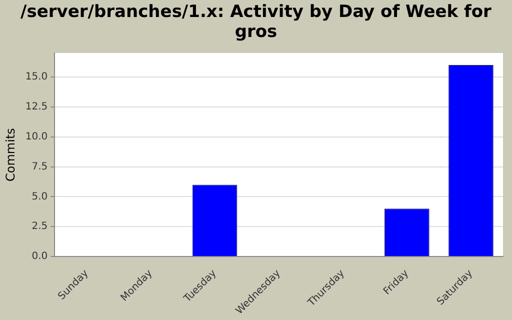 This screenshot has width=512, height=320. What do you see at coordinates (10, 155) in the screenshot?
I see `y-axis-title: Commits` at bounding box center [10, 155].